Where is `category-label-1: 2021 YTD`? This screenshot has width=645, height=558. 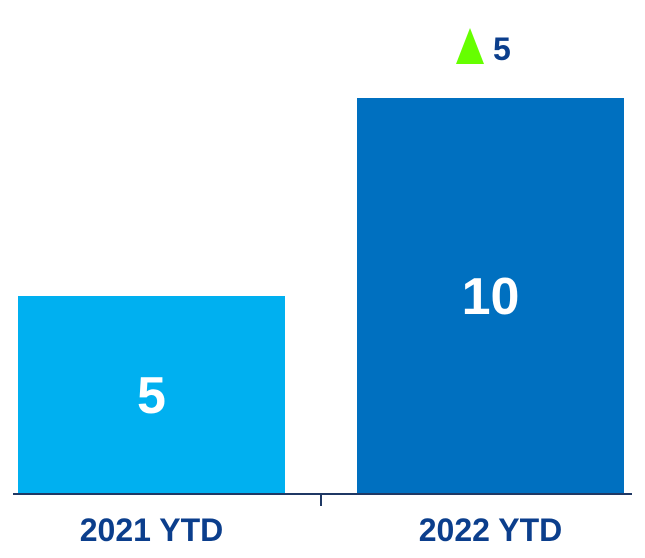
category-label-1: 2021 YTD is located at coordinates (152, 530).